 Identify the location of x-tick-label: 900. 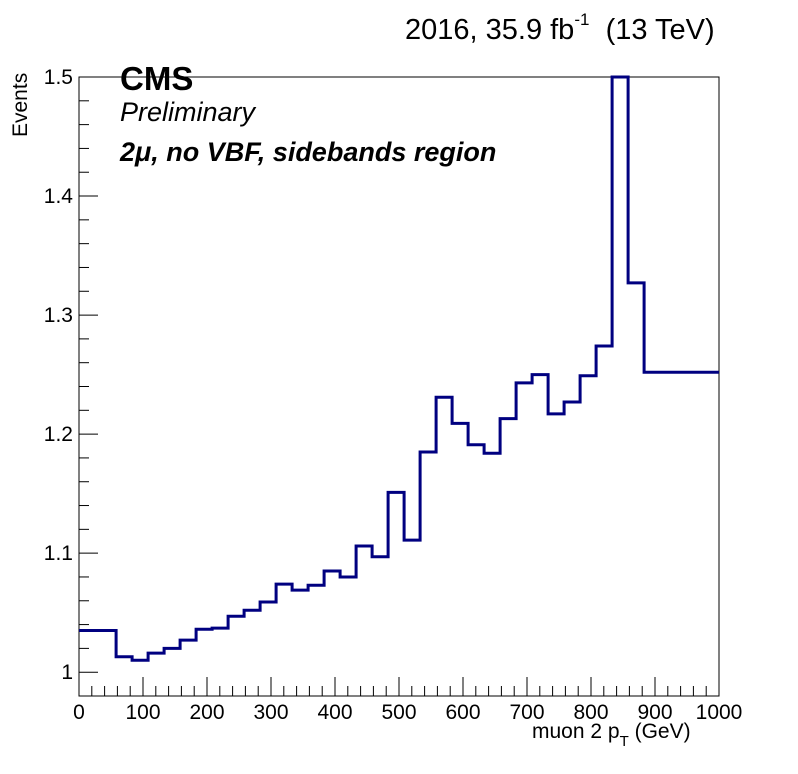
(654, 712).